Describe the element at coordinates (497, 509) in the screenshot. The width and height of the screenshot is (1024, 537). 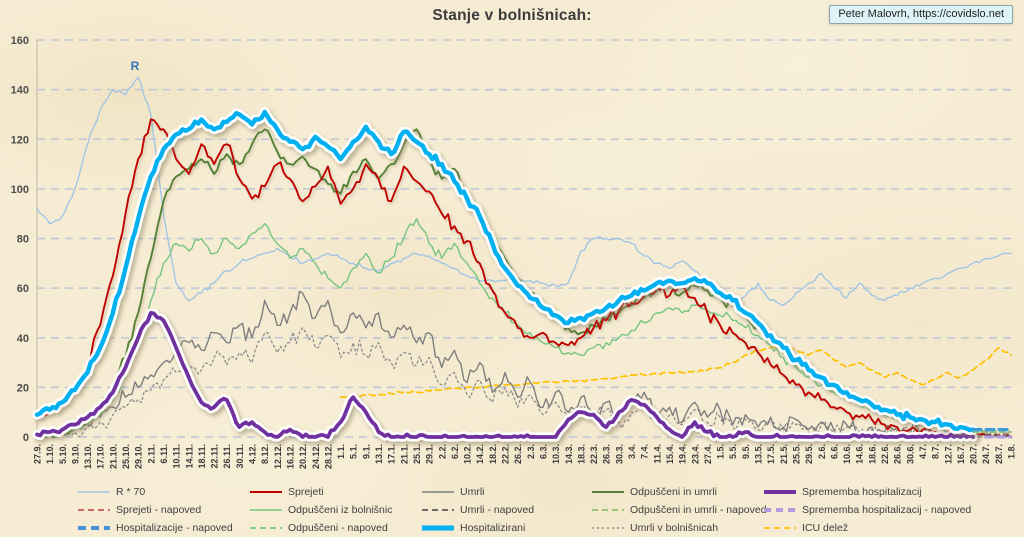
I see `legend-label: Umrli - napoved` at that location.